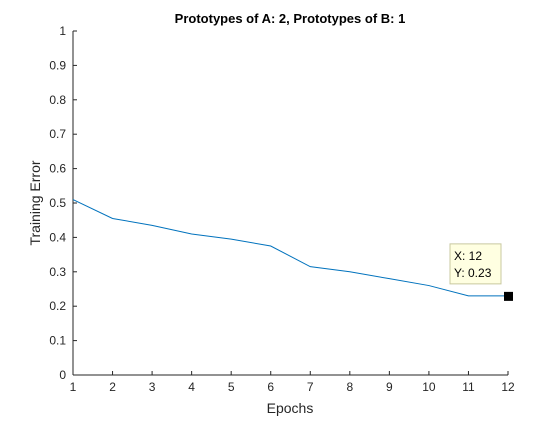 The height and width of the screenshot is (425, 560). Describe the element at coordinates (57, 100) in the screenshot. I see `y-tick-label: 0.8` at that location.